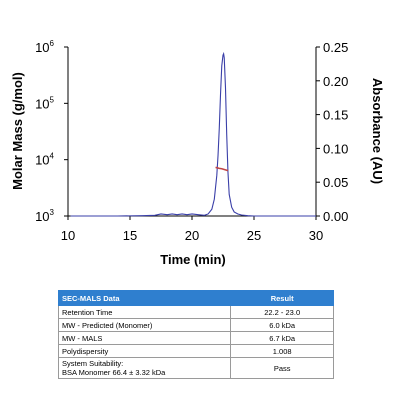 This screenshot has height=400, width=400. I want to click on left-tick-exponent: 4, so click(52, 156).